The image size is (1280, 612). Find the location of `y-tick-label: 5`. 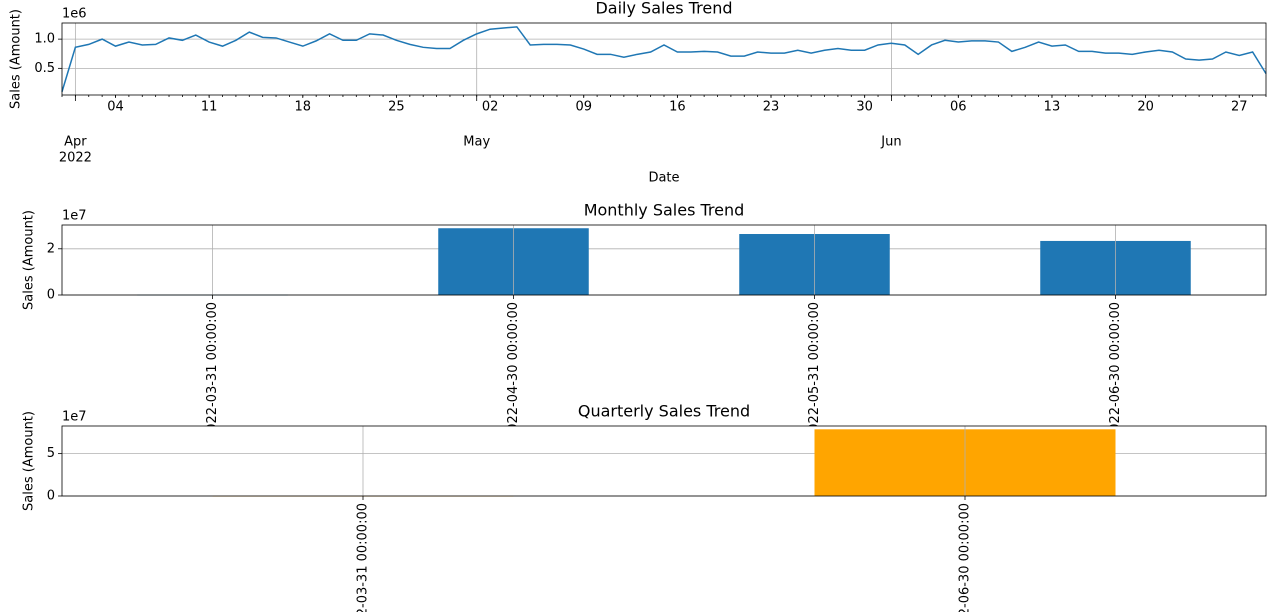

y-tick-label: 5 is located at coordinates (51, 453).